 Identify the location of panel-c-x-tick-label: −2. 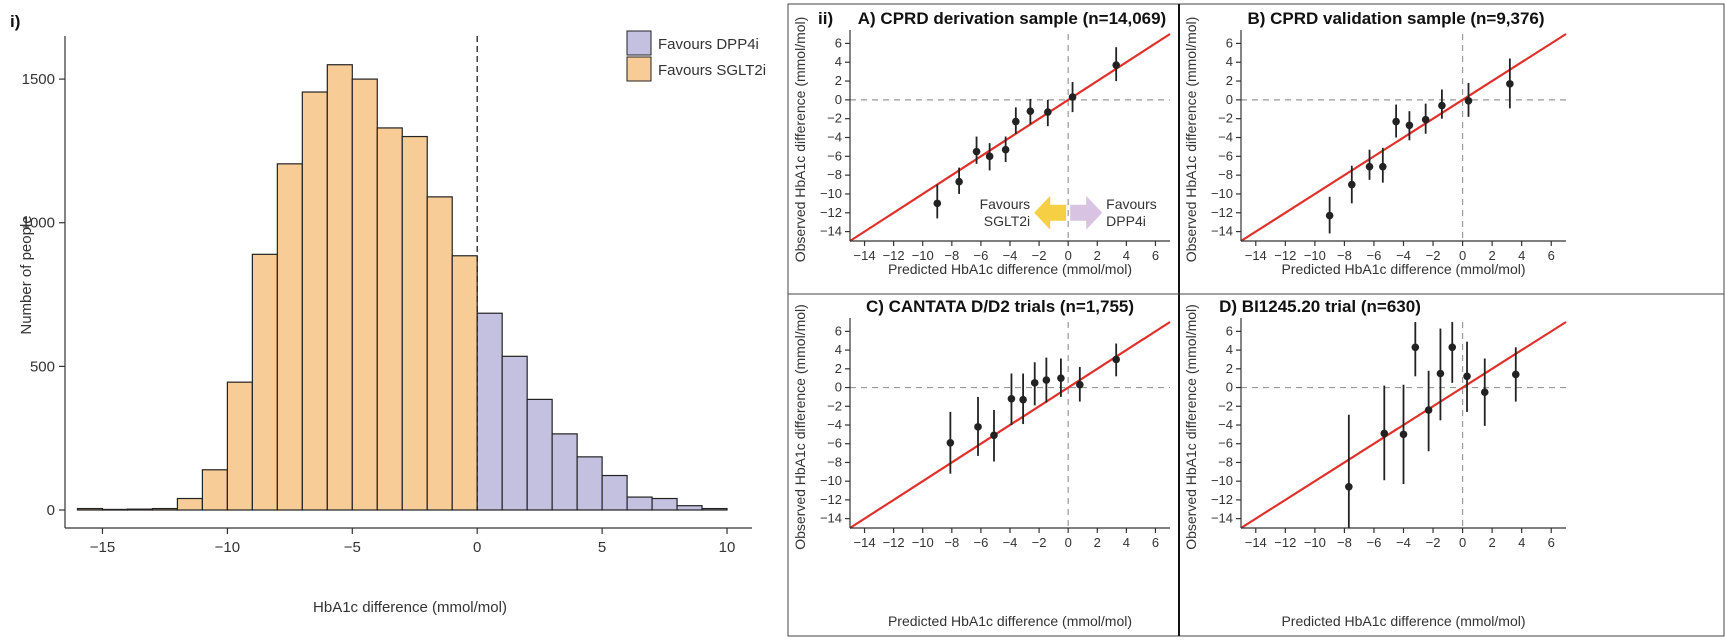
(1039, 542).